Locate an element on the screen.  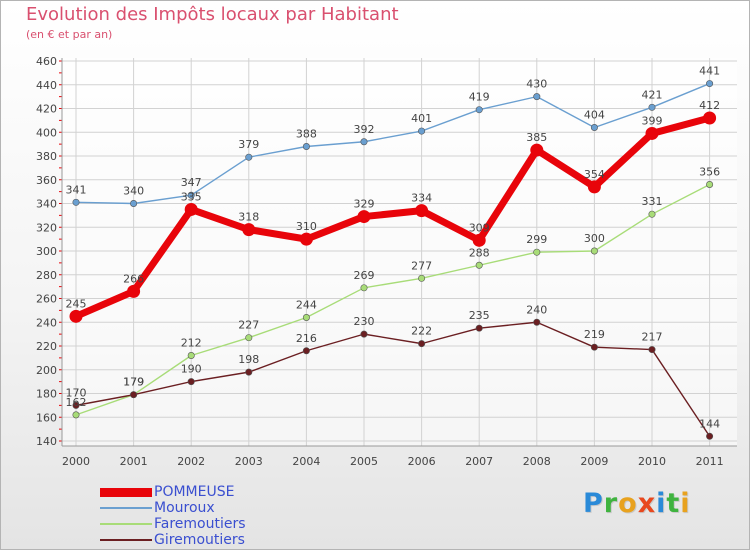
y-tick-label: 280 is located at coordinates (46, 275).